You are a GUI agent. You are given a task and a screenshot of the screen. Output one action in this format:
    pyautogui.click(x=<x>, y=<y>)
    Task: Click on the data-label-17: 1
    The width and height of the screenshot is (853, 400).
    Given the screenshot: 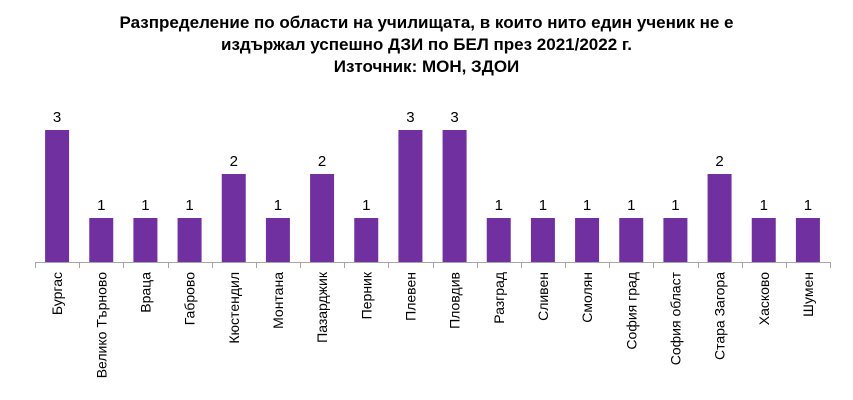 What is the action you would take?
    pyautogui.click(x=764, y=205)
    